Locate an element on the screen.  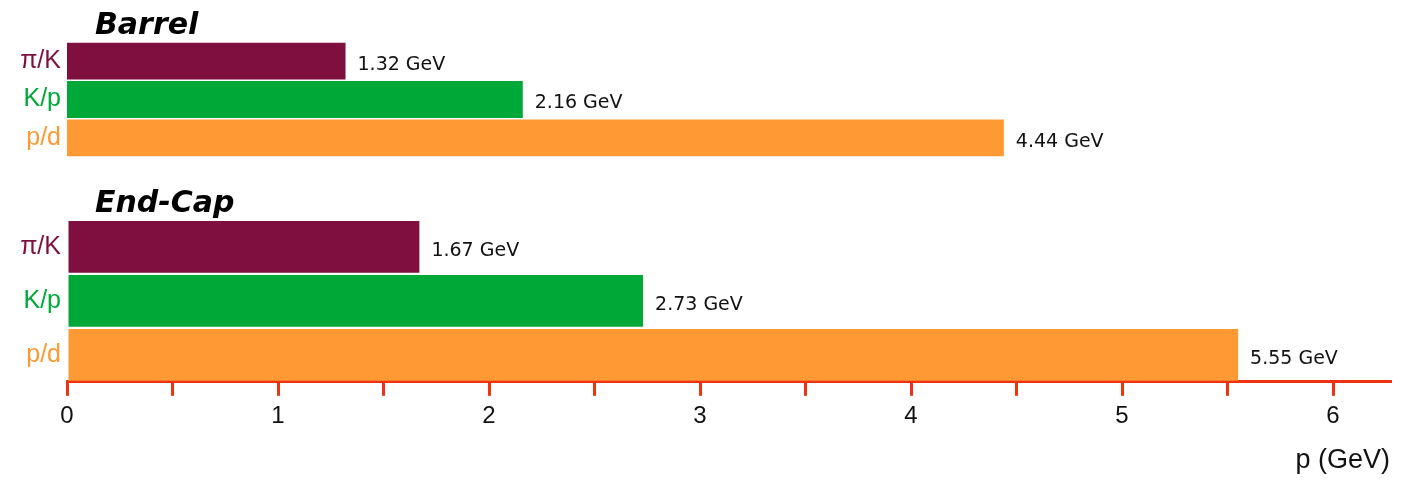
x-tick-label: 3 is located at coordinates (700, 414).